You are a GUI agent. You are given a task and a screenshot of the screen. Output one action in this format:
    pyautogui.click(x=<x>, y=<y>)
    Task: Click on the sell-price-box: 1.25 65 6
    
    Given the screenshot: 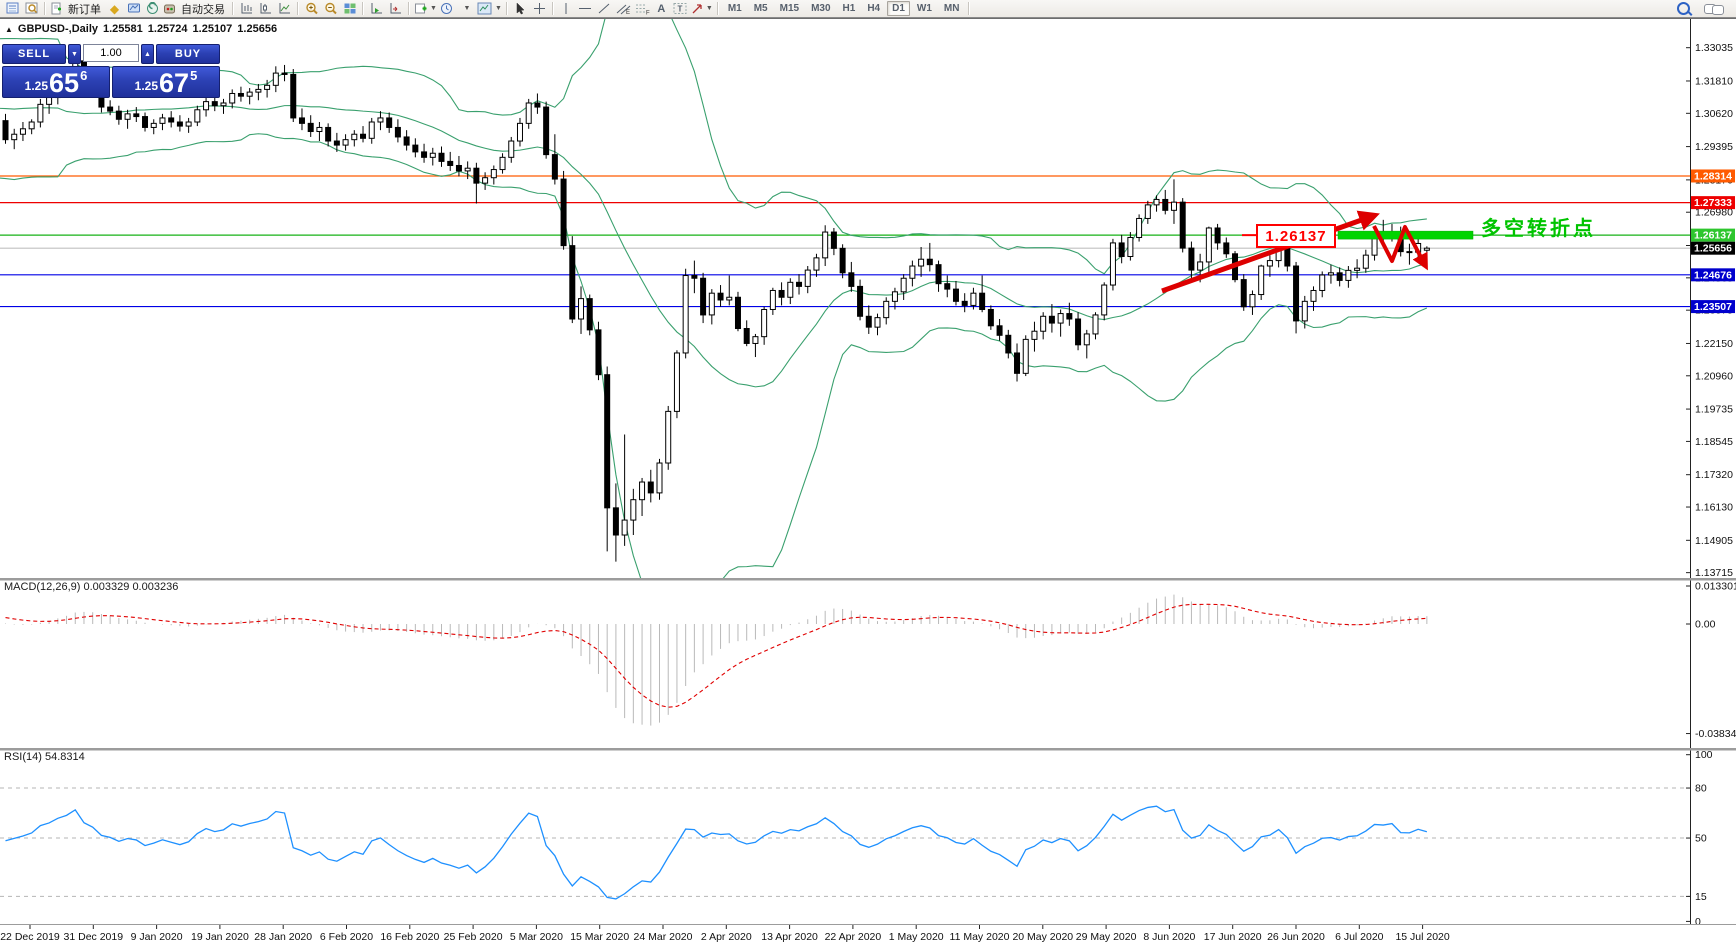 What is the action you would take?
    pyautogui.click(x=56, y=82)
    